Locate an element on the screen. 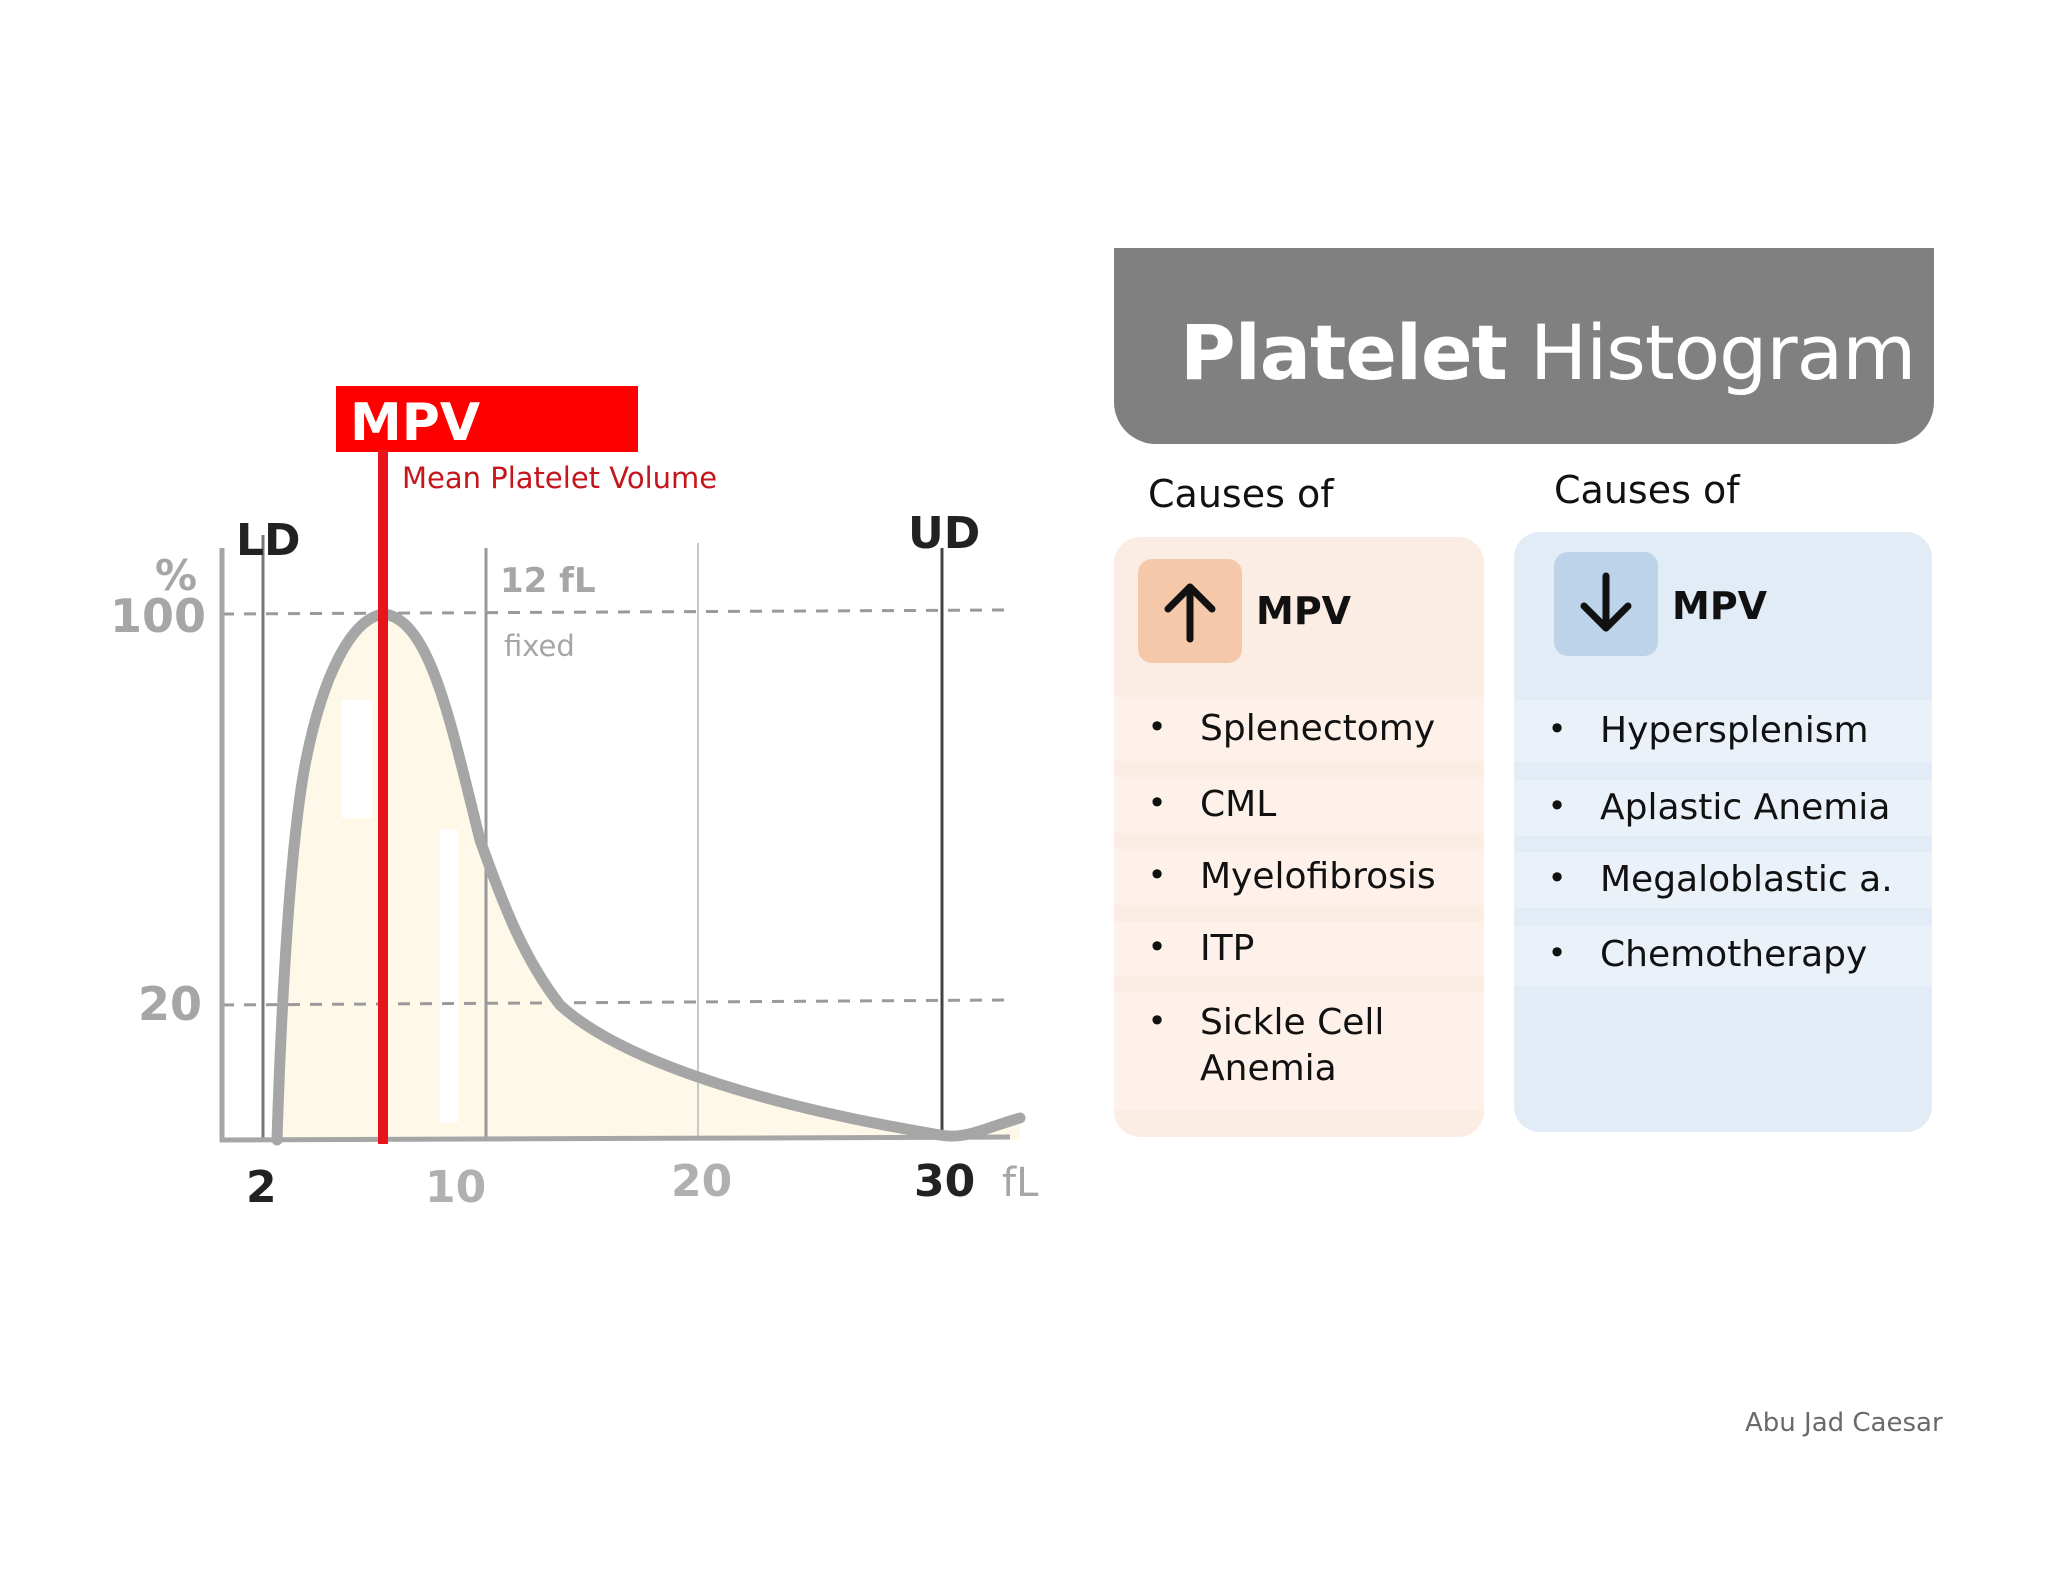 The width and height of the screenshot is (2048, 1582). decrease-label: MPV is located at coordinates (1720, 606).